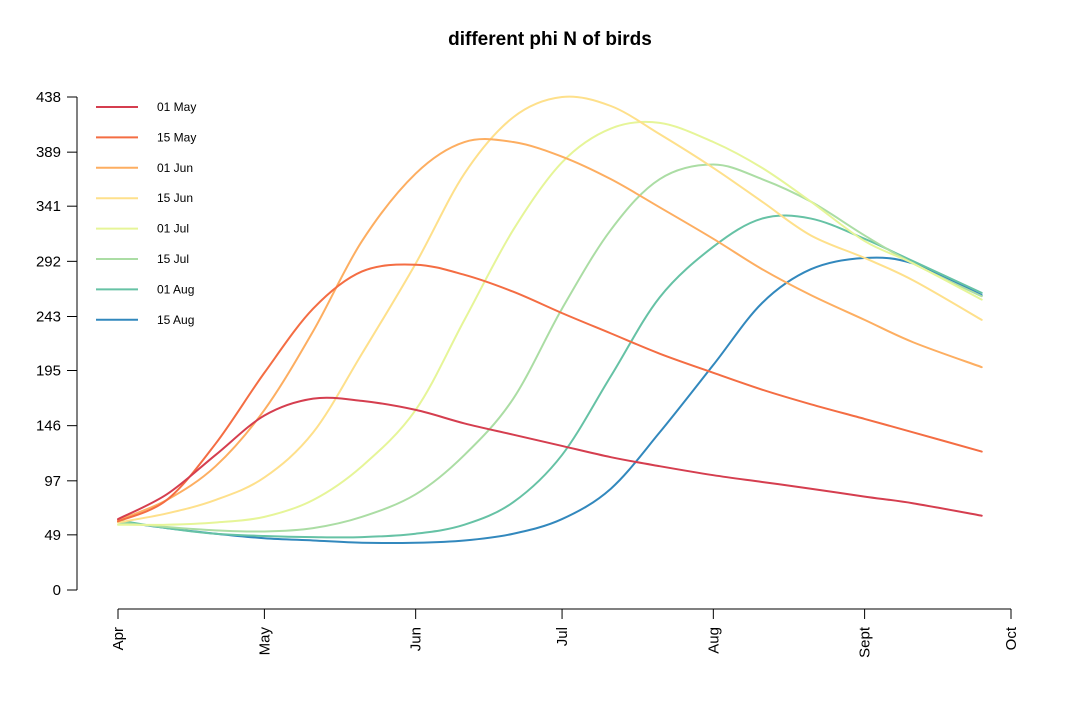 This screenshot has width=1080, height=706. What do you see at coordinates (52, 535) in the screenshot?
I see `y-tick-label: 49` at bounding box center [52, 535].